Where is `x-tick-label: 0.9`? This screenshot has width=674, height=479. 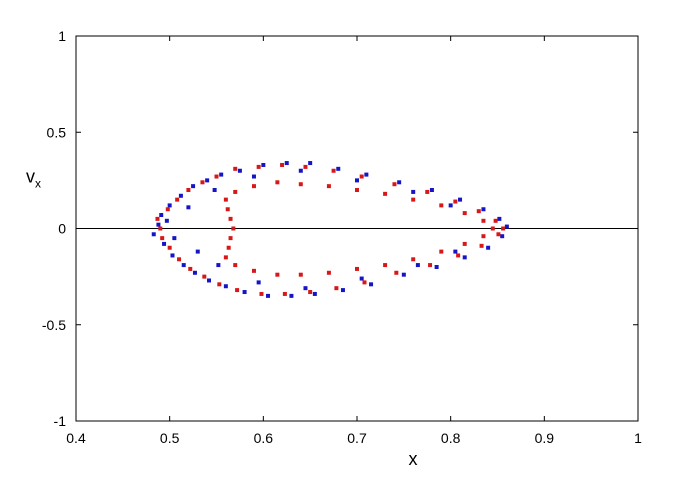 x-tick-label: 0.9 is located at coordinates (545, 438).